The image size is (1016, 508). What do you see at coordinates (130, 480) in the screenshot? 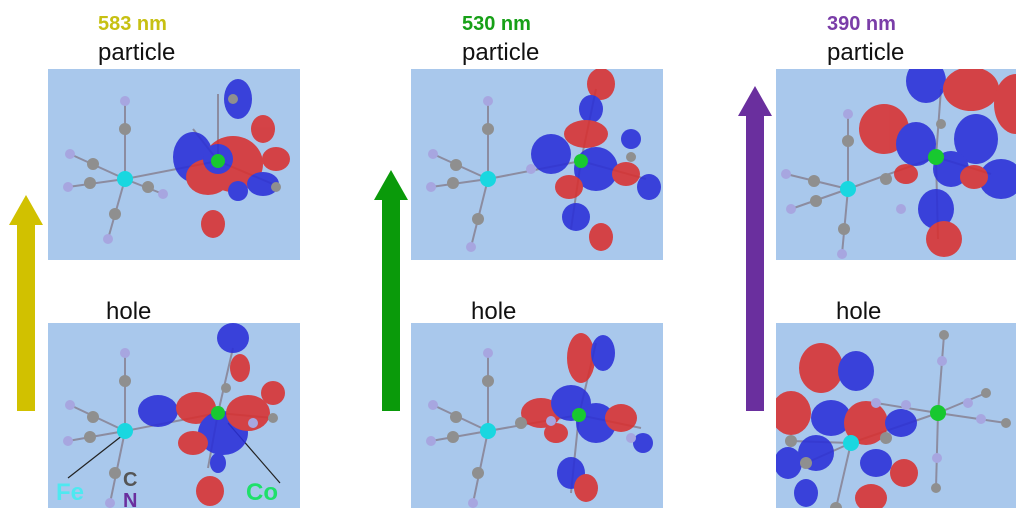
I see `atom-label-c: C` at bounding box center [130, 480].